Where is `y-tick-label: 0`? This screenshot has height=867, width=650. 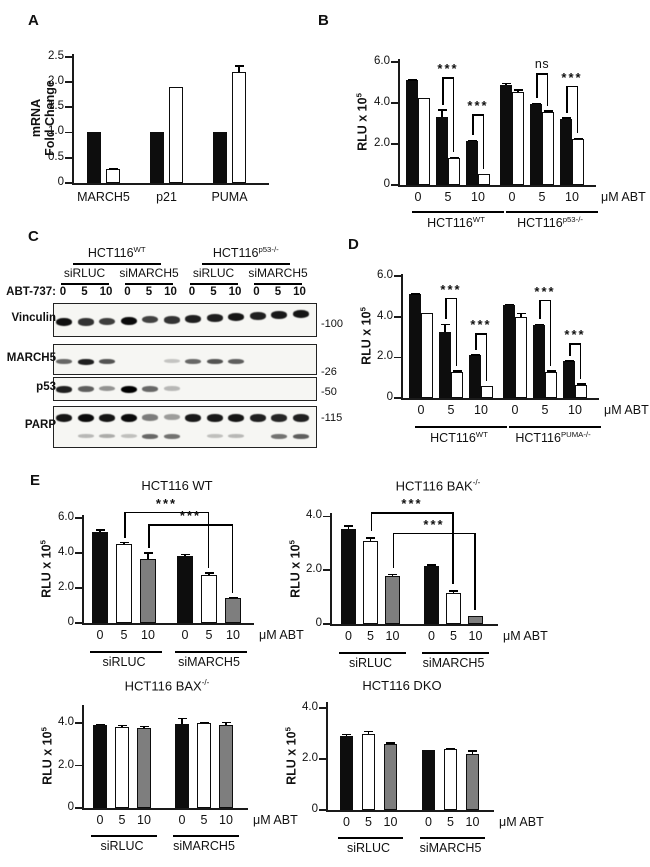 y-tick-label: 0 is located at coordinates (318, 622).